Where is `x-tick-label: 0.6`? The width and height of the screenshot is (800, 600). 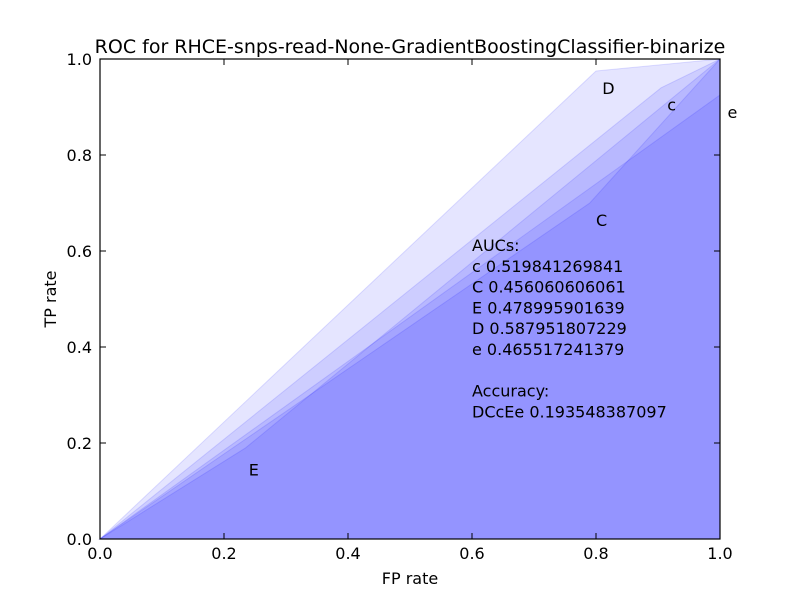
x-tick-label: 0.6 is located at coordinates (471, 553).